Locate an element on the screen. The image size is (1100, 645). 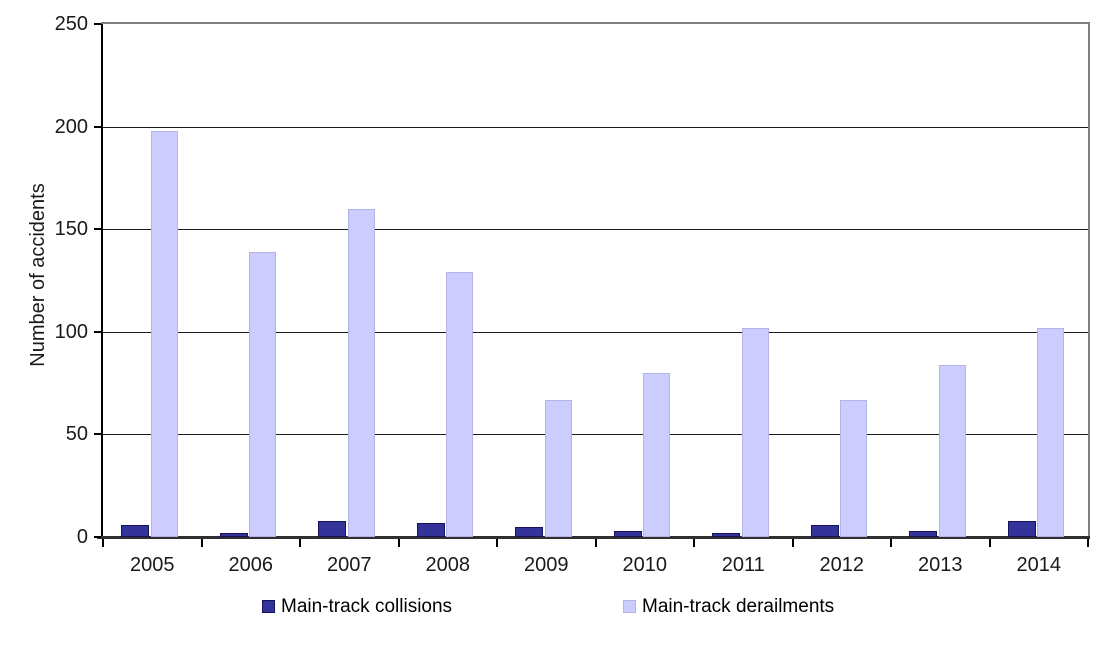
y-tick-label-100: 100 is located at coordinates (71, 331).